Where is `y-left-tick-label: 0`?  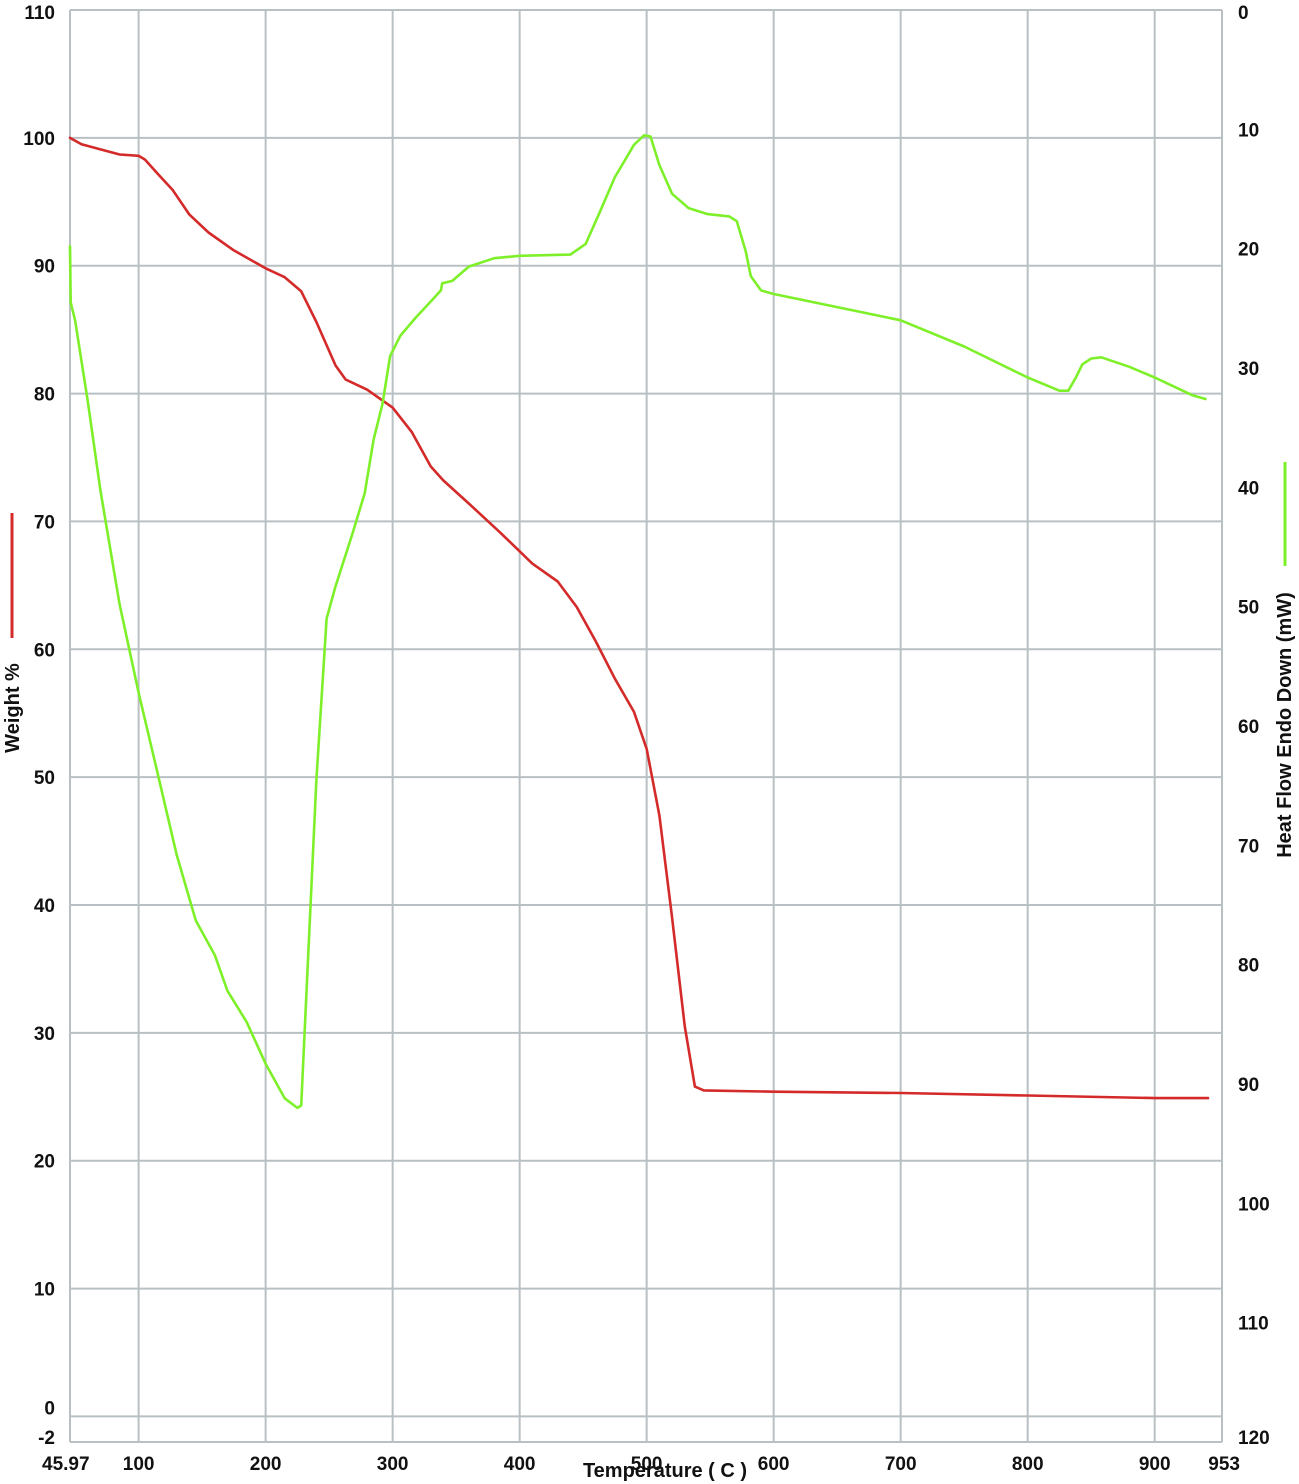 y-left-tick-label: 0 is located at coordinates (49, 1408).